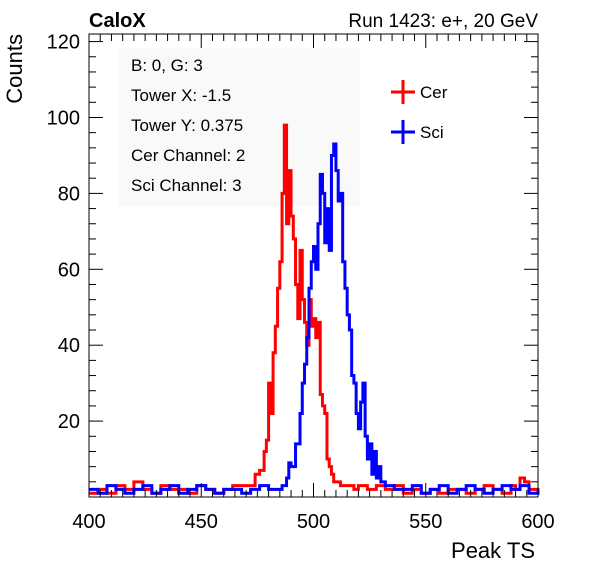 This screenshot has height=572, width=596. I want to click on y-tick-label: 20, so click(69, 422).